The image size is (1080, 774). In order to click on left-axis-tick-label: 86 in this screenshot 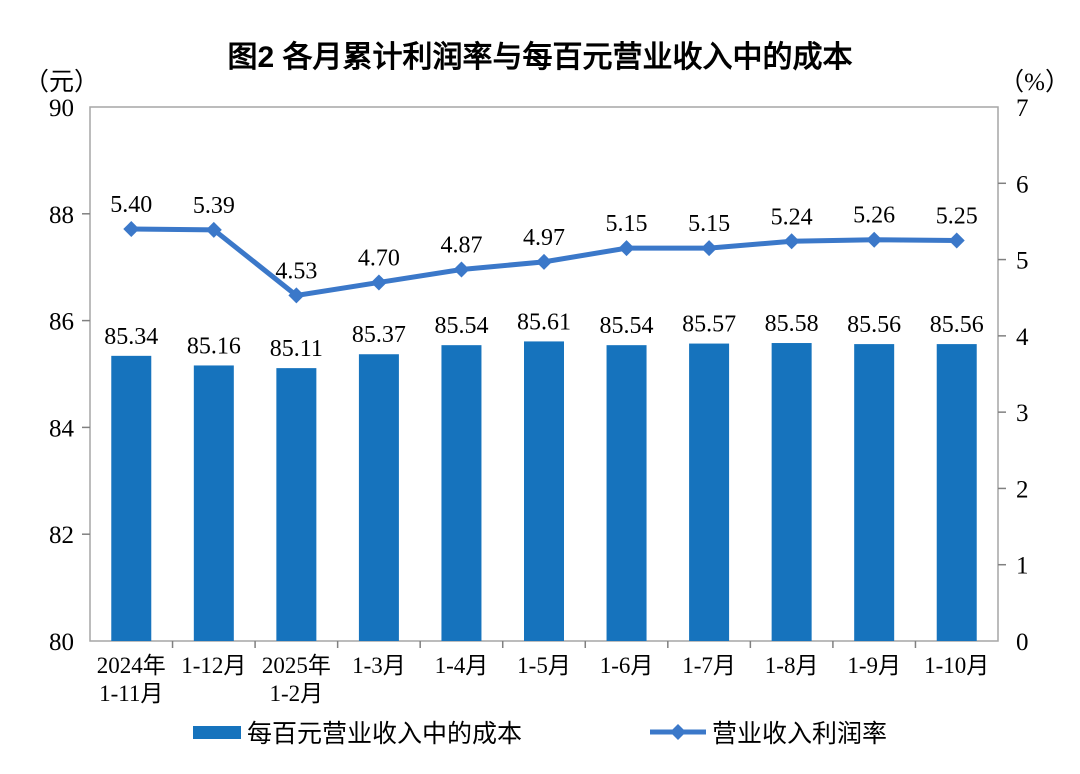, I will do `click(61, 322)`.